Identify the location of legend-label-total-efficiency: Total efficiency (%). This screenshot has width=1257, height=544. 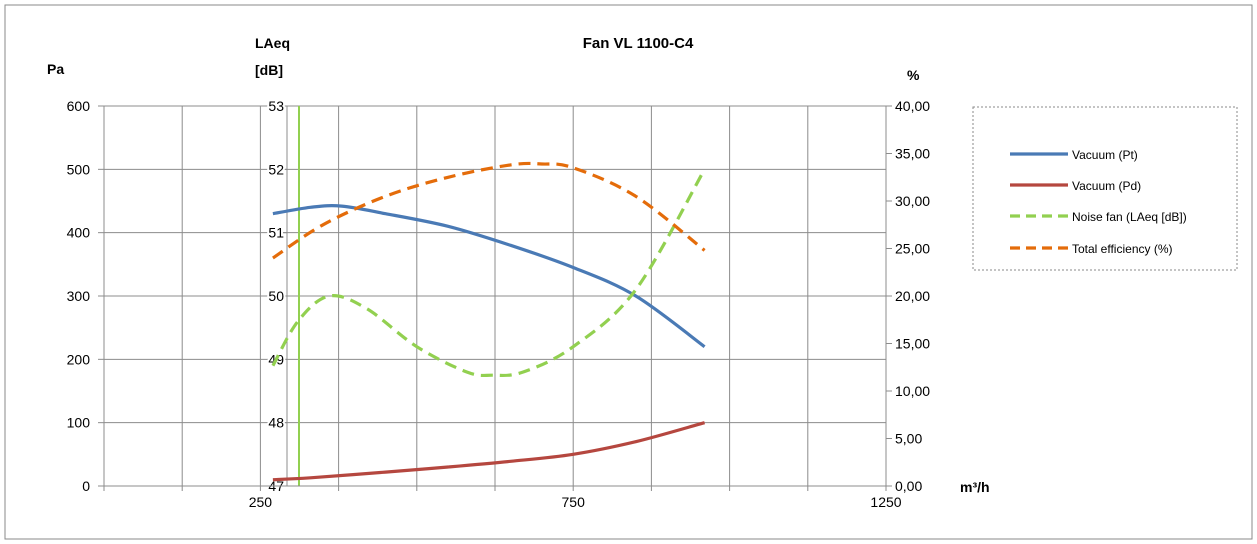
(1122, 249).